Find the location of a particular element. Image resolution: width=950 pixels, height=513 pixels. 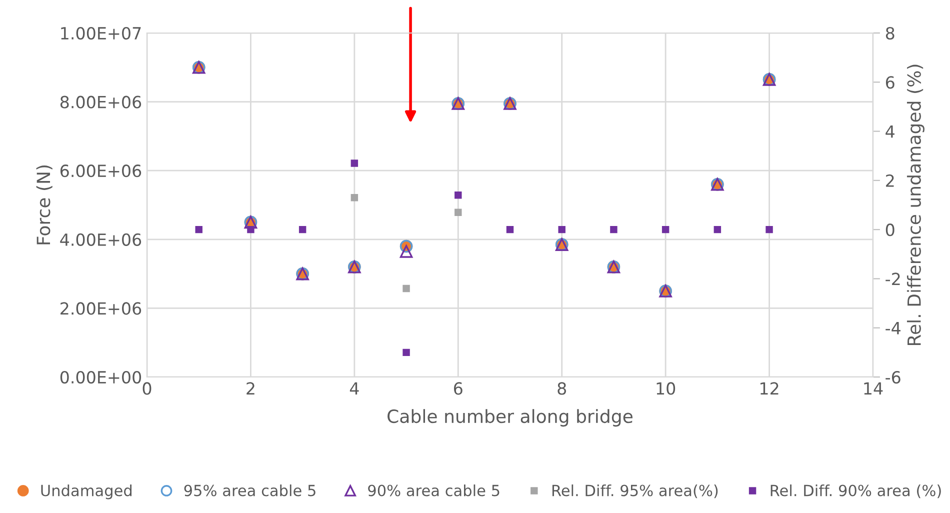

y2-tick-label: 4 is located at coordinates (890, 131).